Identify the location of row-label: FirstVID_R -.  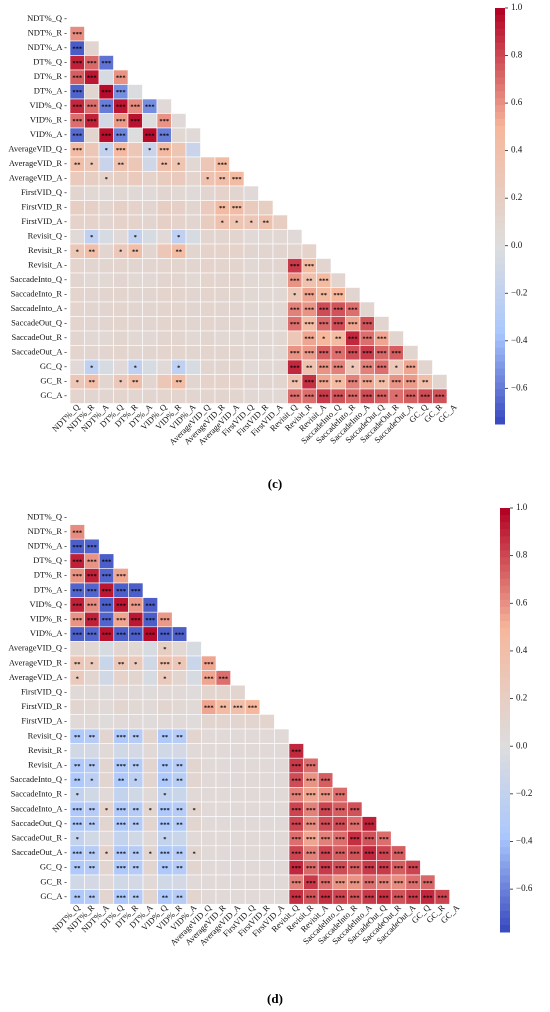
(44, 207).